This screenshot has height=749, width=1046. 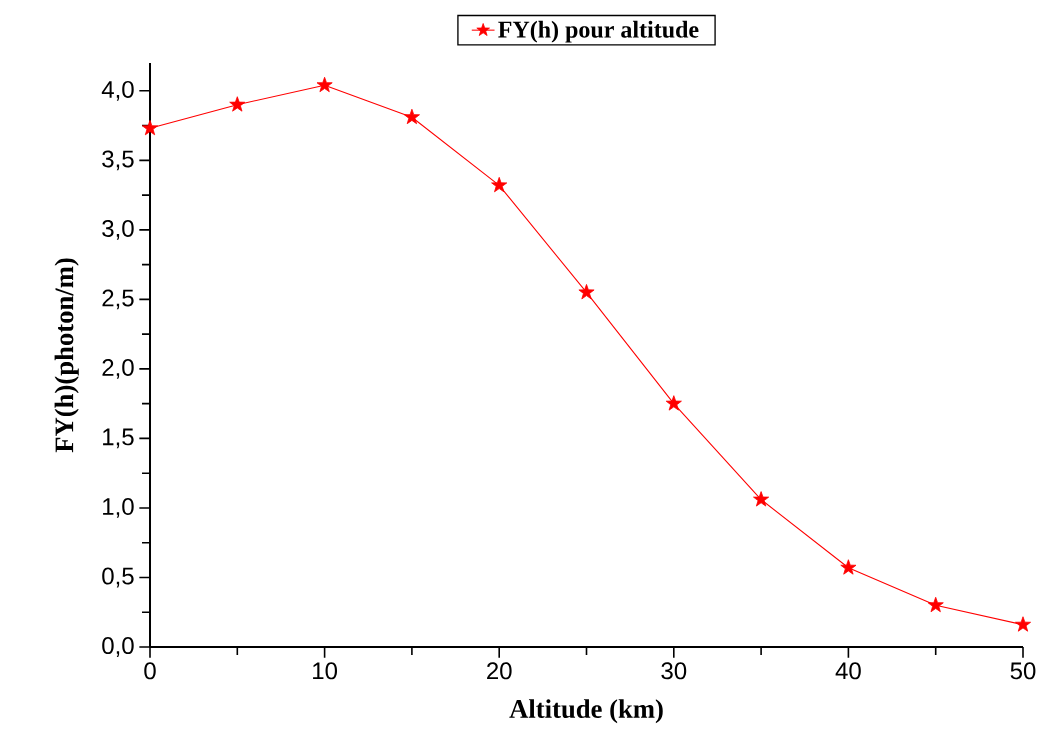 I want to click on x-tick-label: 20, so click(x=499, y=671).